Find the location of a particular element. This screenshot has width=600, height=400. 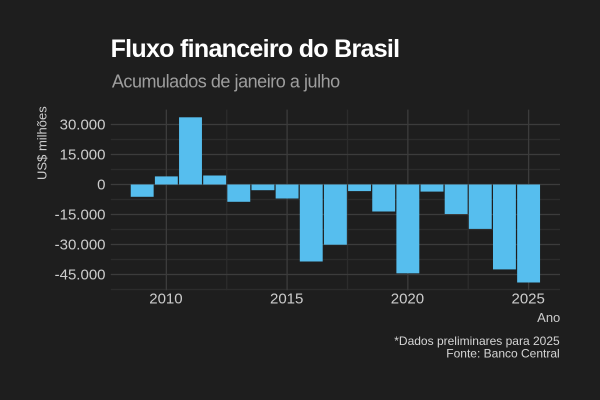

svg-text: 30.000 is located at coordinates (83, 124).